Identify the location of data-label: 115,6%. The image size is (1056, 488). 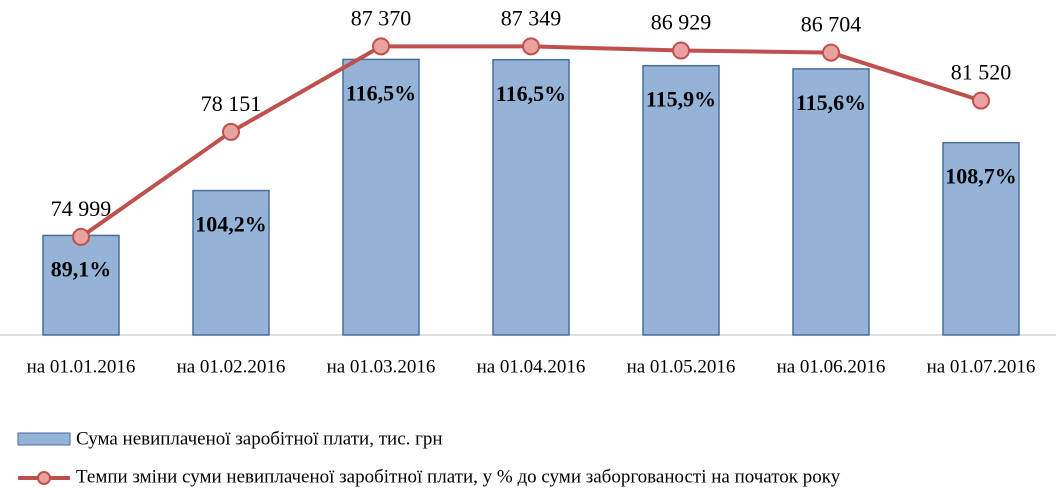
(831, 102).